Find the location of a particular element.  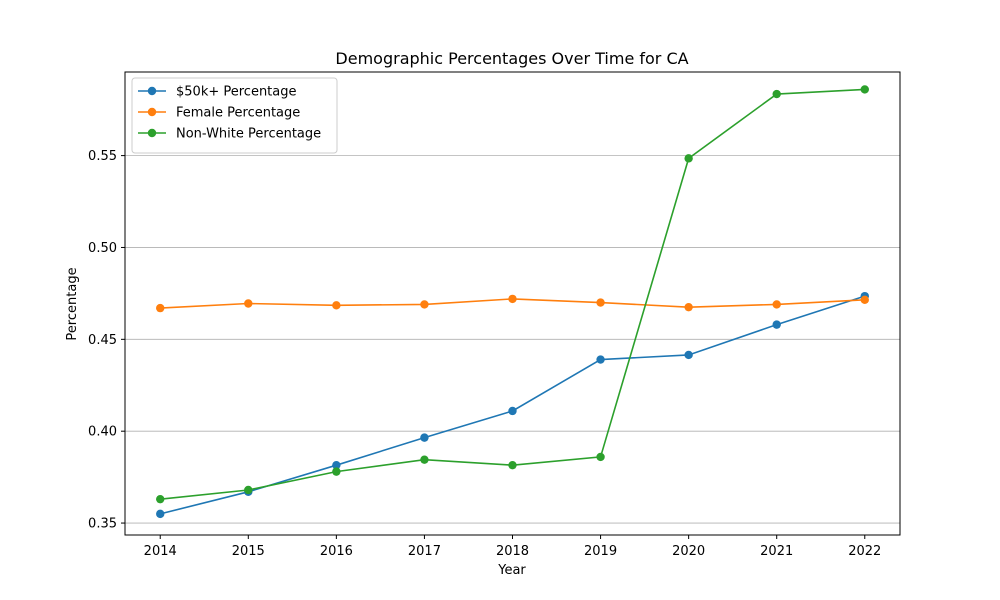

legend-item: $50k+ Percentage is located at coordinates (217, 92).